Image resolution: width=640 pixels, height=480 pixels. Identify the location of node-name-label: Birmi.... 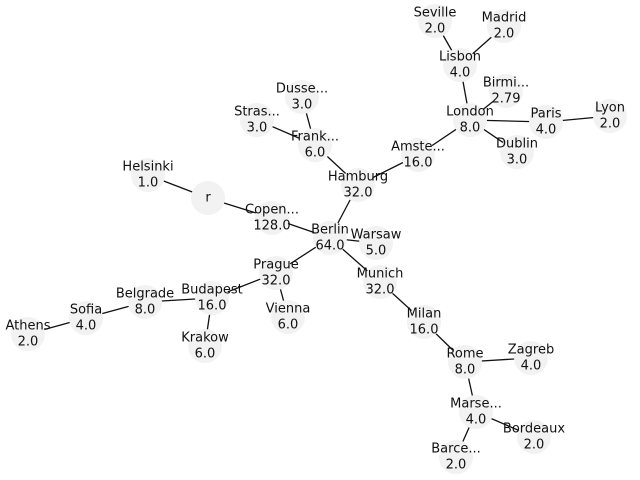
(506, 83).